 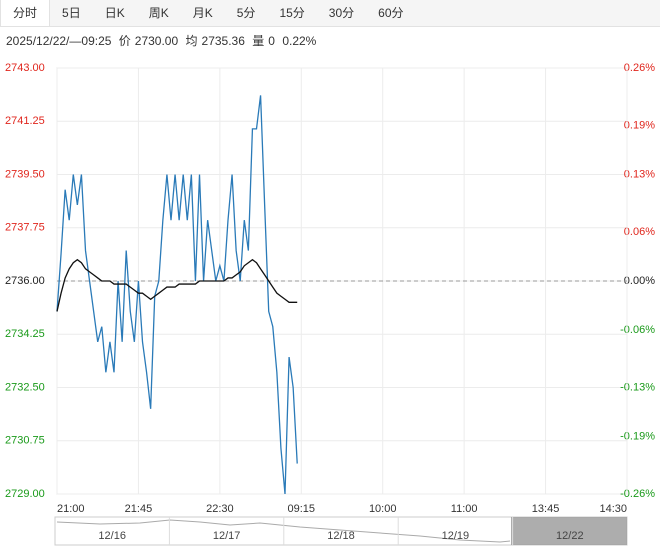 I want to click on tab: 5分, so click(x=246, y=13).